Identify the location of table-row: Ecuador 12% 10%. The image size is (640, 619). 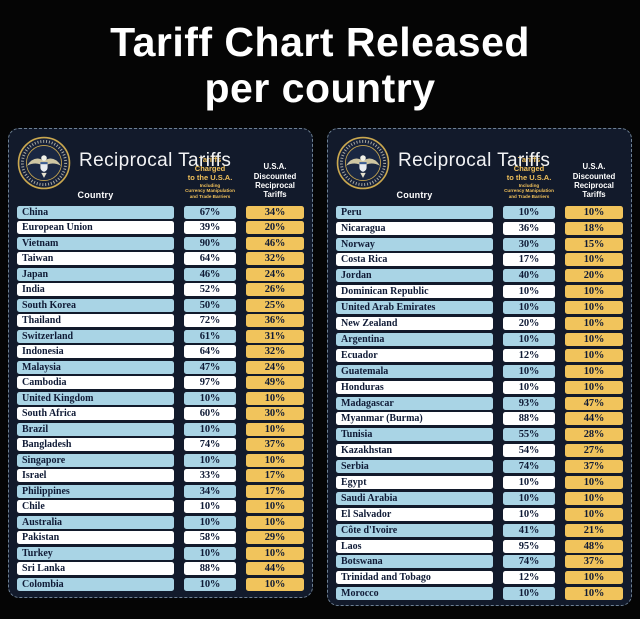
(479, 355).